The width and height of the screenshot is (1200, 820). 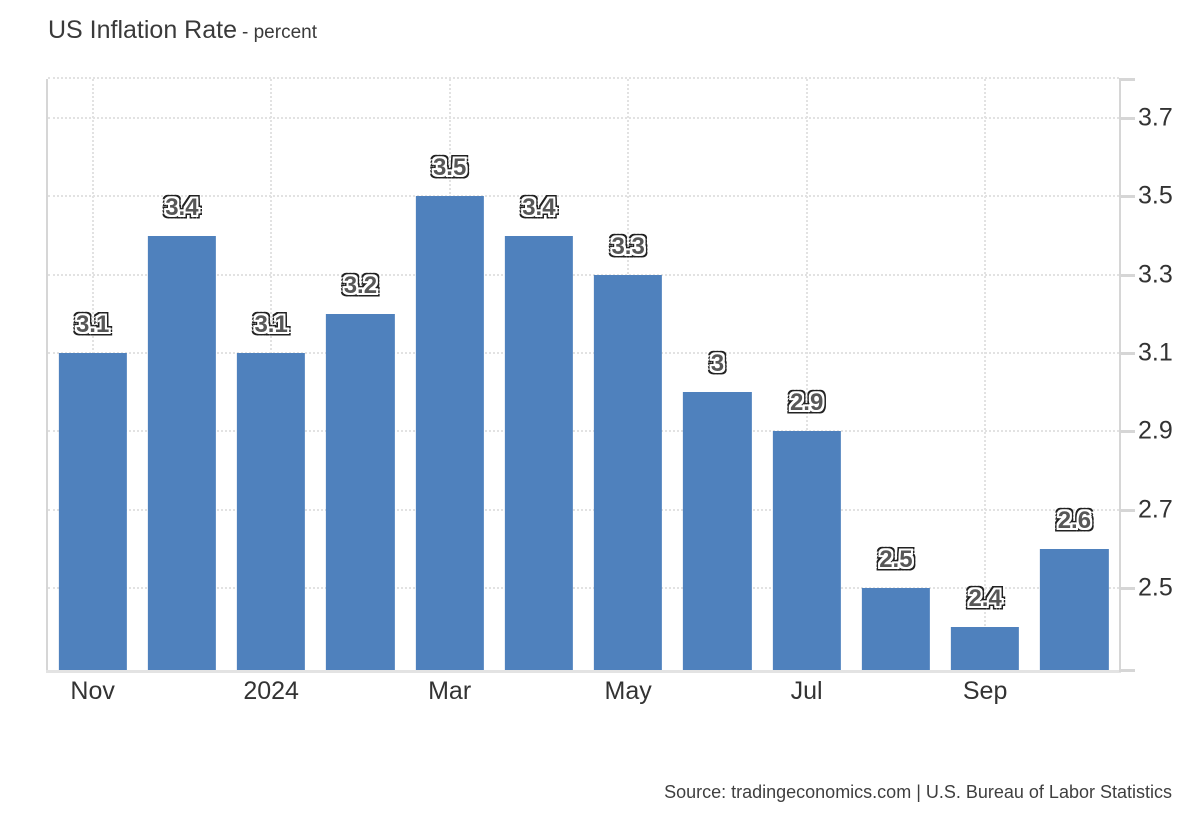 What do you see at coordinates (628, 691) in the screenshot?
I see `x-axis-tick-label: May` at bounding box center [628, 691].